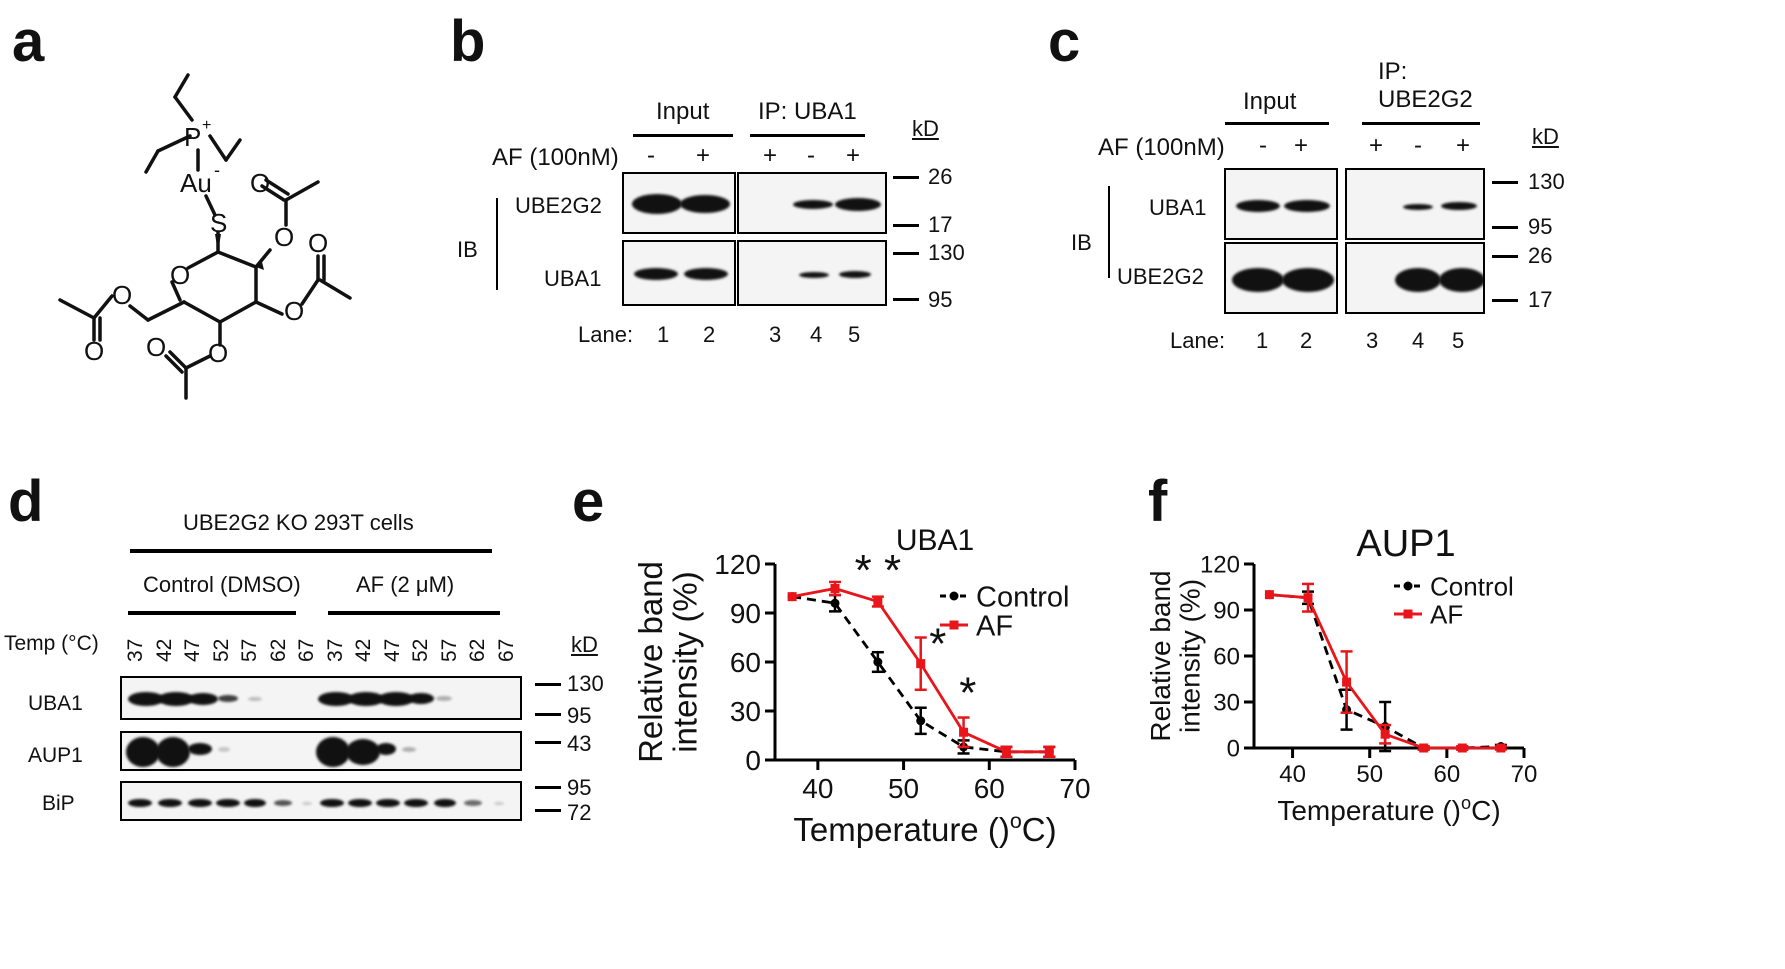 This screenshot has height=969, width=1785. What do you see at coordinates (1158, 501) in the screenshot?
I see `panel-label-f: f` at bounding box center [1158, 501].